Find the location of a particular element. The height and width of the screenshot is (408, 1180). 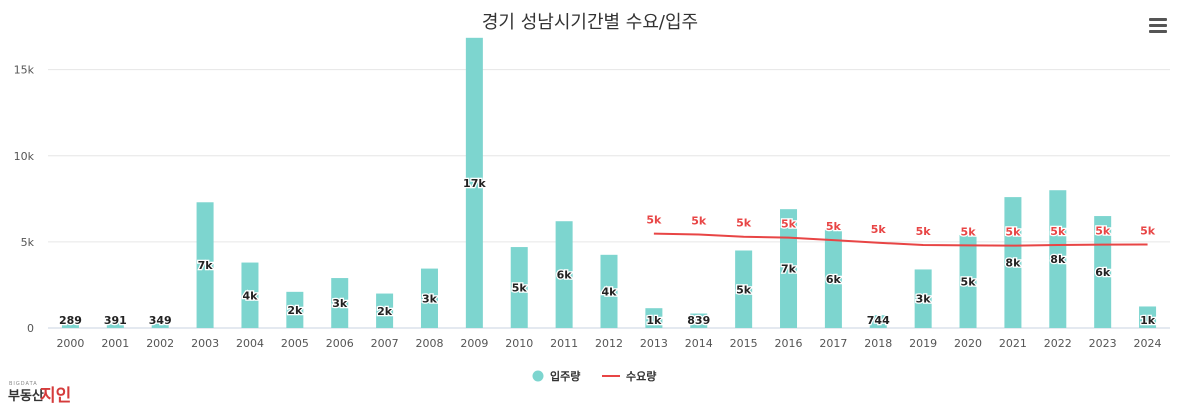

x-tick-label: 2016 is located at coordinates (789, 343).